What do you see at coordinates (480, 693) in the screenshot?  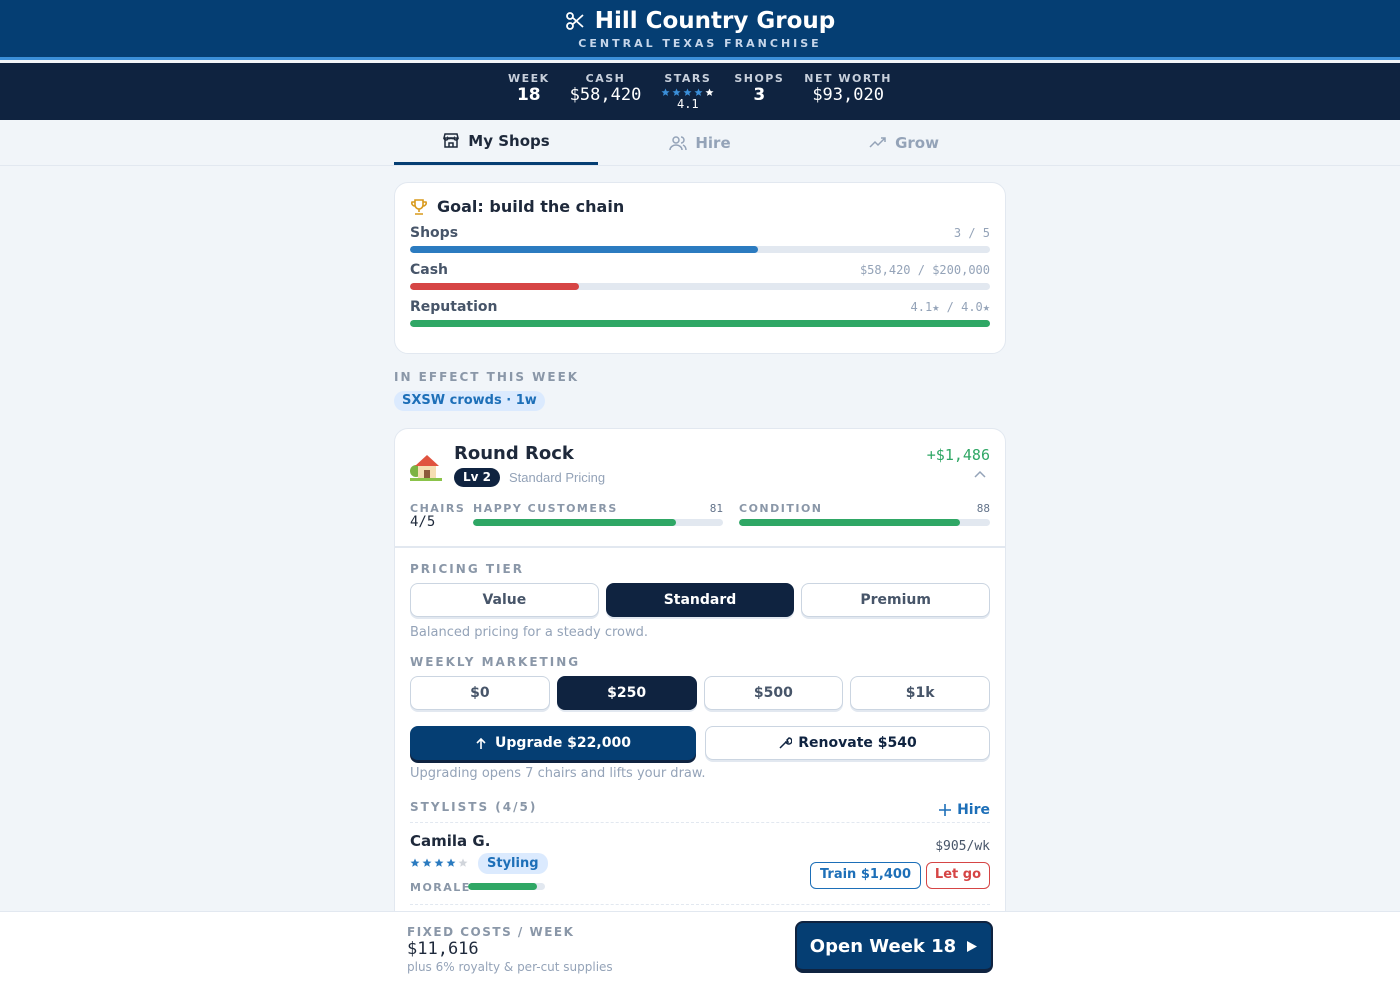 I see `option-button: $0` at bounding box center [480, 693].